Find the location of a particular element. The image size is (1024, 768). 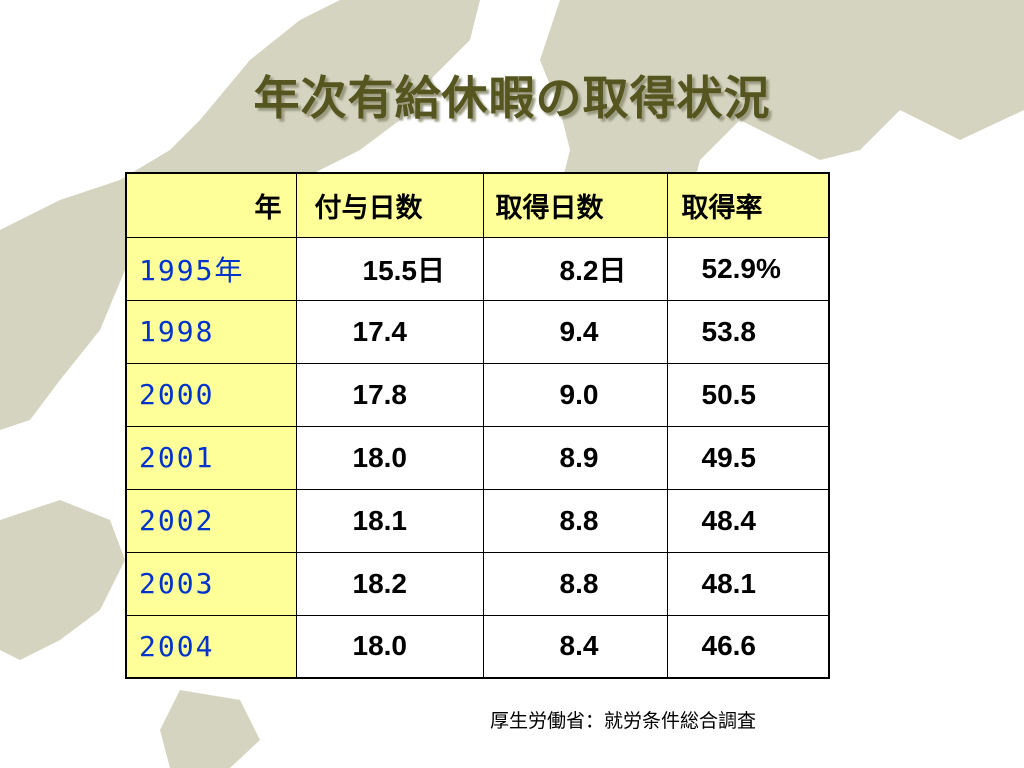

data-row: 1995年 15.5日 8.2日 52.9% is located at coordinates (477, 268).